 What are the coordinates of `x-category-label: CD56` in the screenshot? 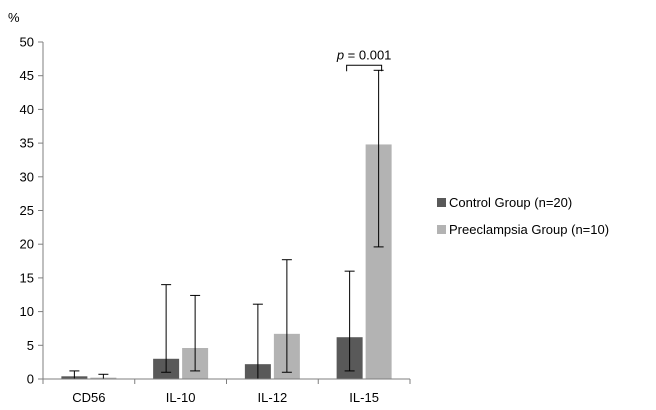 It's located at (88, 397).